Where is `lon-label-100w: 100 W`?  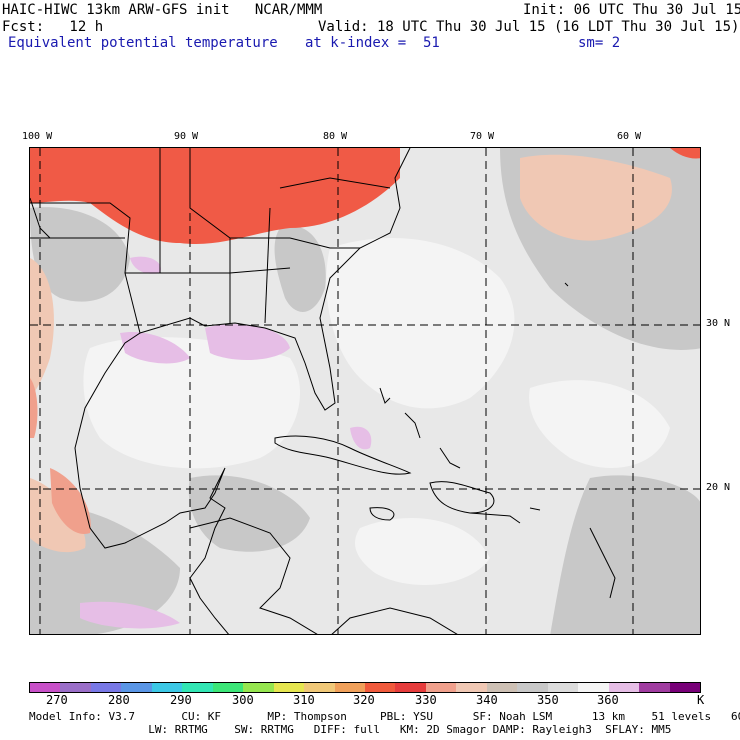
lon-label-100w: 100 W is located at coordinates (37, 136).